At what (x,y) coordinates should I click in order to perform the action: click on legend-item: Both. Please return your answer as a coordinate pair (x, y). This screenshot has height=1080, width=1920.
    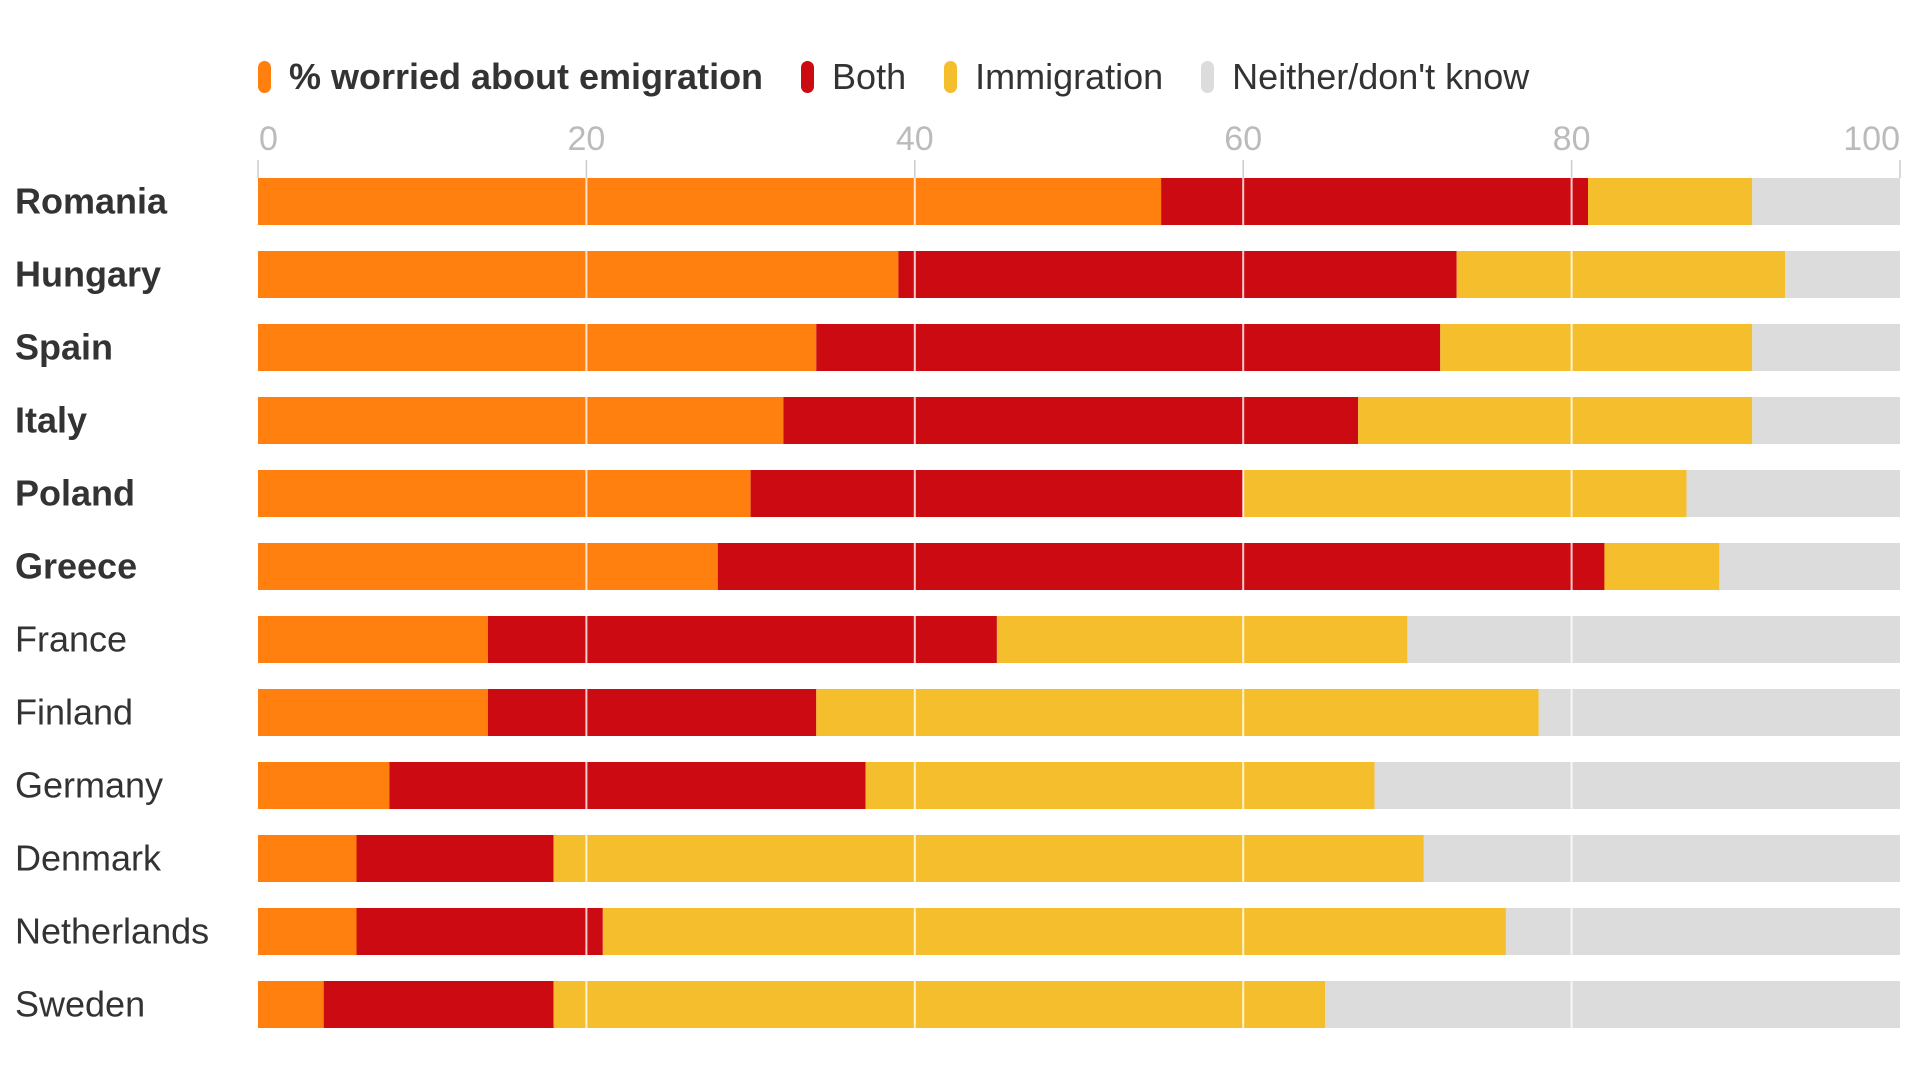
    Looking at the image, I should click on (853, 77).